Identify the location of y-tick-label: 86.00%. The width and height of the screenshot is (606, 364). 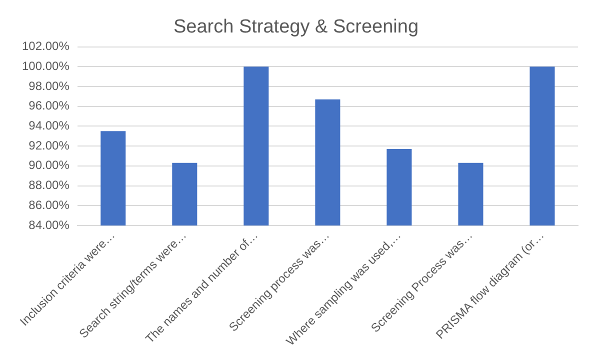
(49, 205).